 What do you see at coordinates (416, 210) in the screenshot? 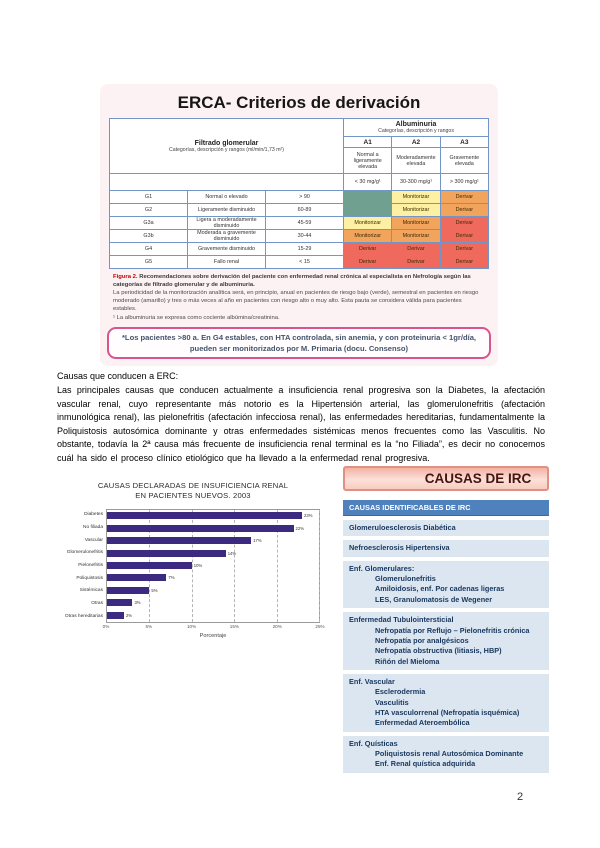
I see `risk-cell-G2-a2: Monitorizar` at bounding box center [416, 210].